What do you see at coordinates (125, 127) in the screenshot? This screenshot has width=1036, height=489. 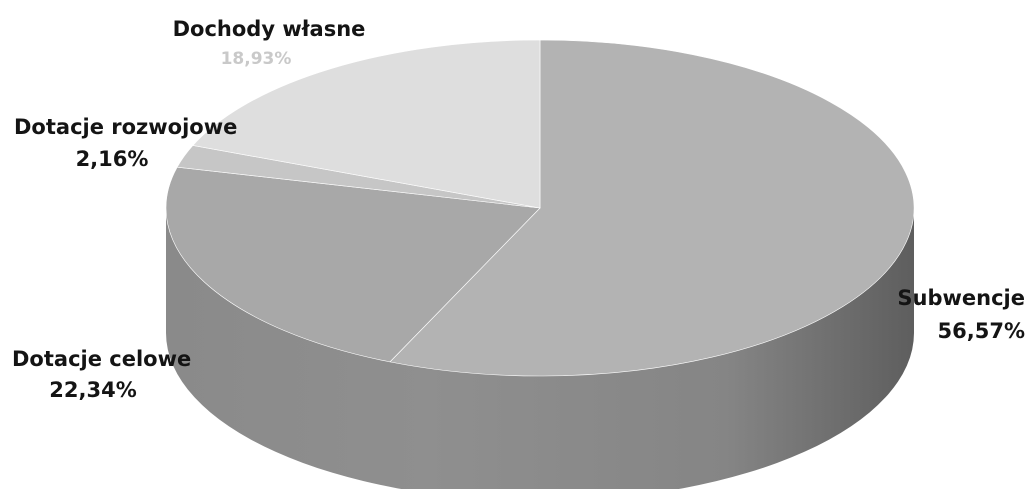 I see `label-dotacje-rozwojowe-name: Dotacje rozwojowe` at bounding box center [125, 127].